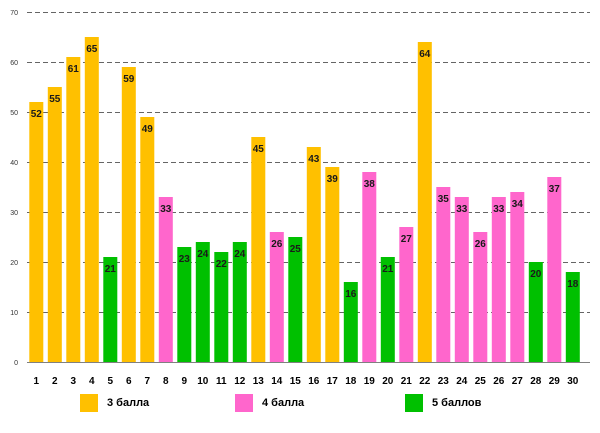 This screenshot has width=600, height=433. Describe the element at coordinates (277, 244) in the screenshot. I see `data-label-14: 26` at that location.